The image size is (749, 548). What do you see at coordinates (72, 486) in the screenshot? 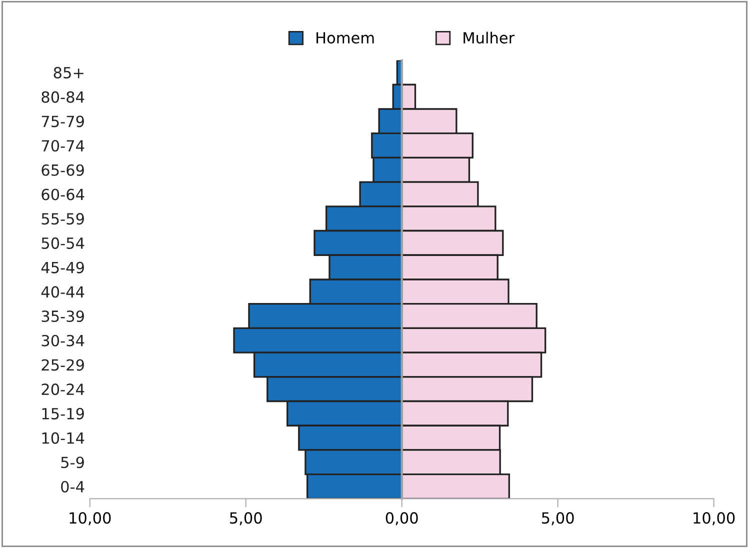
I see `y-tick-label: 0-4` at bounding box center [72, 486].